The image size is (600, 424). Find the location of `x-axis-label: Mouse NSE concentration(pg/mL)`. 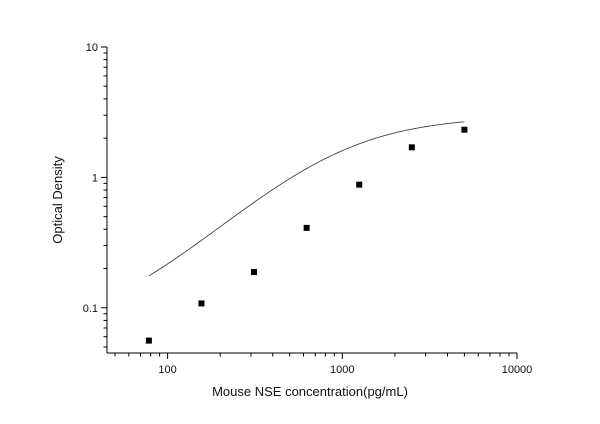

x-axis-label: Mouse NSE concentration(pg/mL) is located at coordinates (310, 391).